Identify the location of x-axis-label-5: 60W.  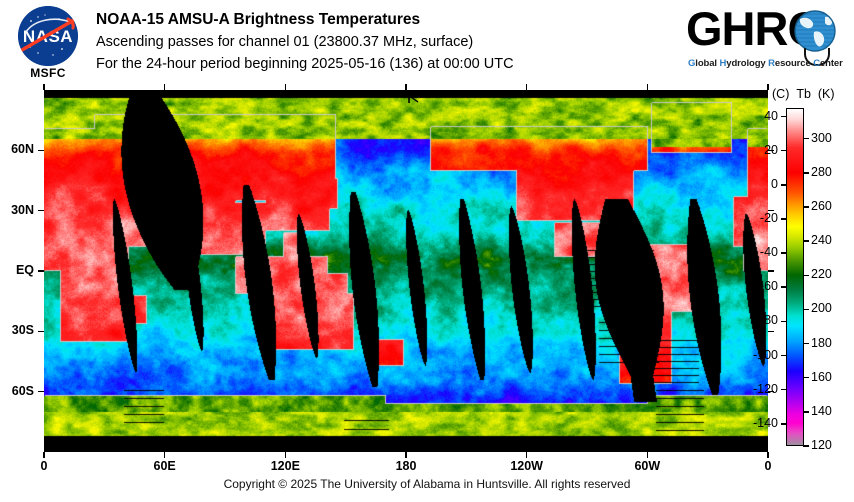
(647, 466).